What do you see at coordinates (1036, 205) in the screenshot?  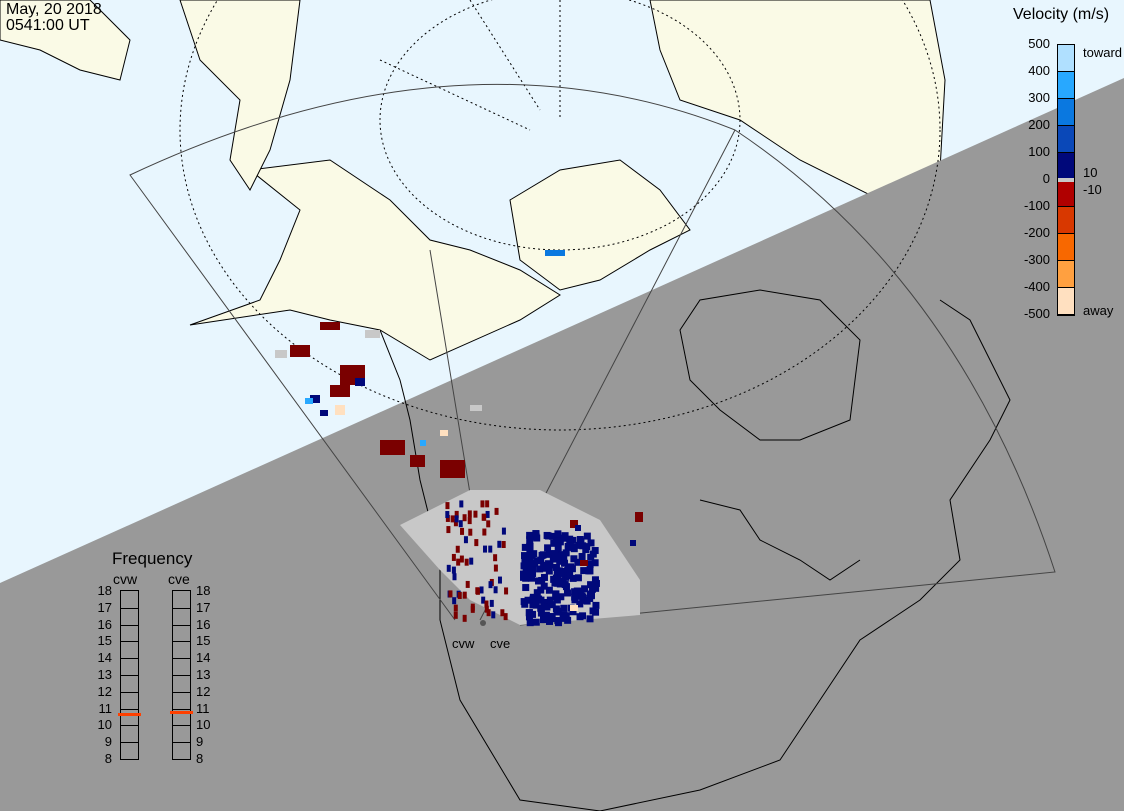 I see `velocity-tick: -100` at bounding box center [1036, 205].